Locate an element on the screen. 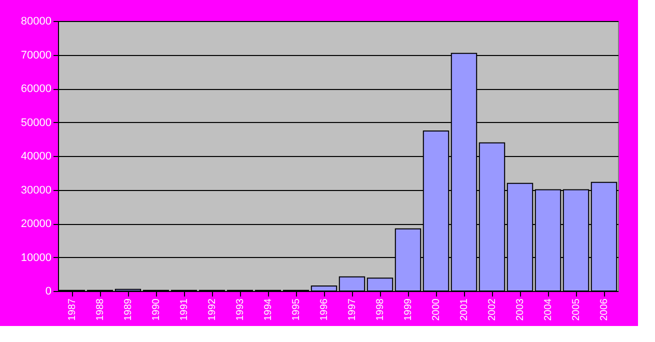 The width and height of the screenshot is (655, 342). x-tick-label: 1987 is located at coordinates (72, 309).